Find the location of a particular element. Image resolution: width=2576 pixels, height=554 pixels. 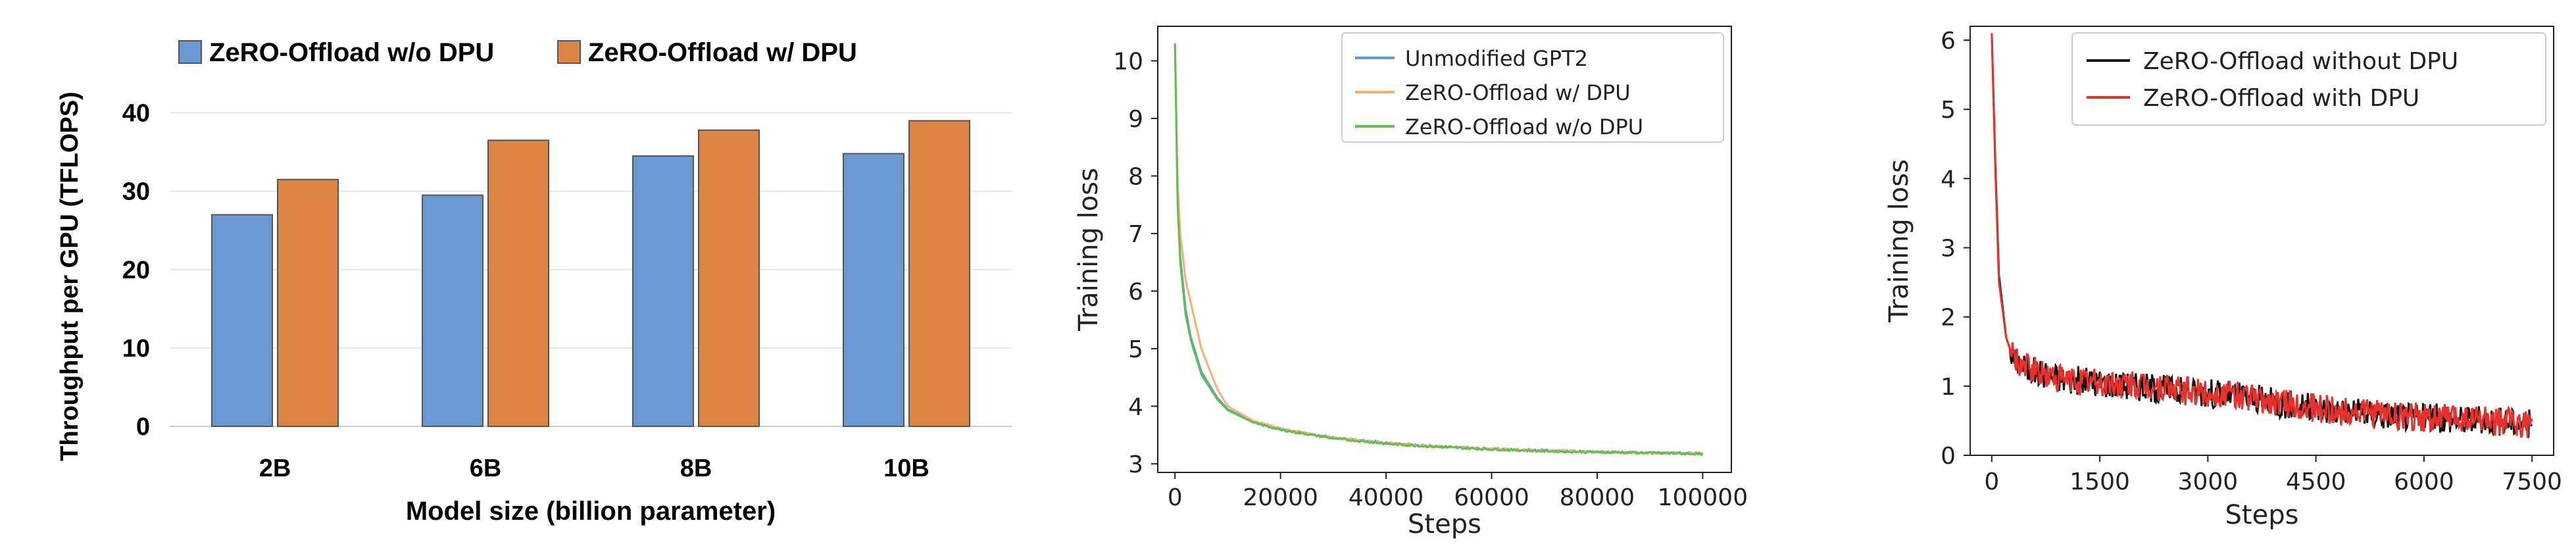

loss-xaxis-label: Steps is located at coordinates (1444, 524).